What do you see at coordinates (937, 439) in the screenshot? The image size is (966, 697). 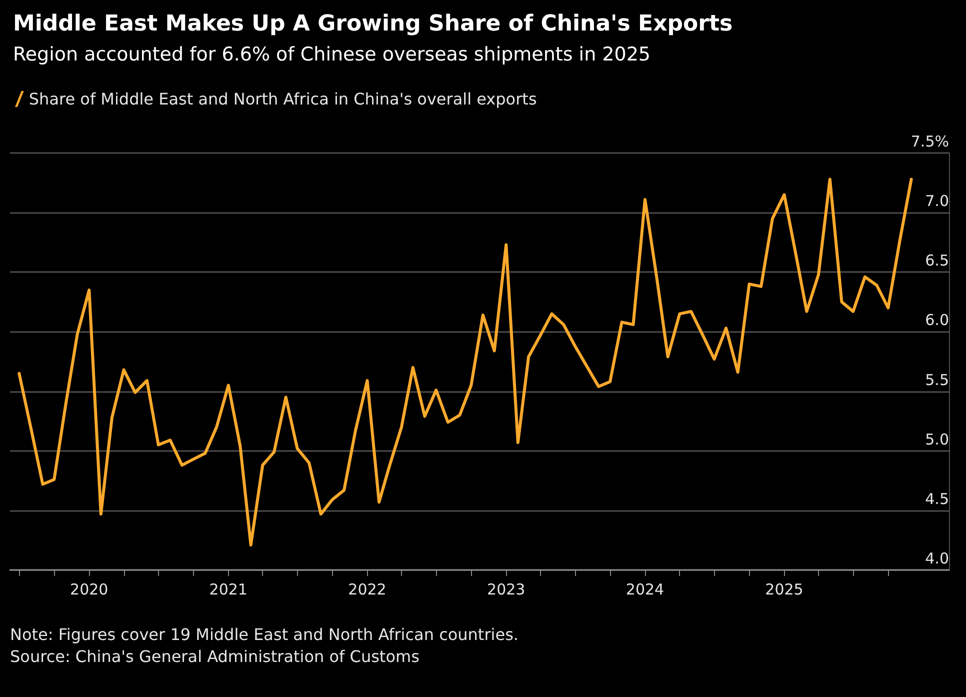 I see `y-tick-label: 5.0` at bounding box center [937, 439].